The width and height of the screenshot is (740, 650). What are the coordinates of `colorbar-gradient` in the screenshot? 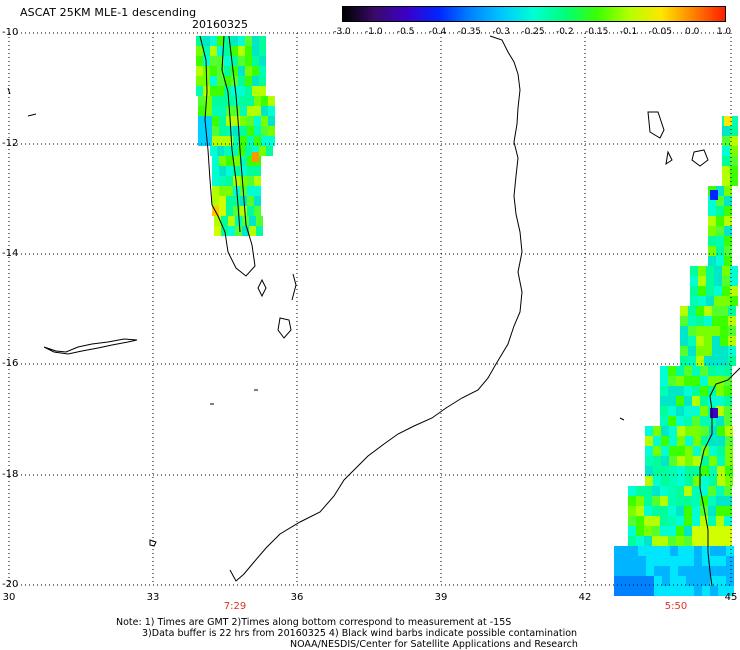 It's located at (534, 14).